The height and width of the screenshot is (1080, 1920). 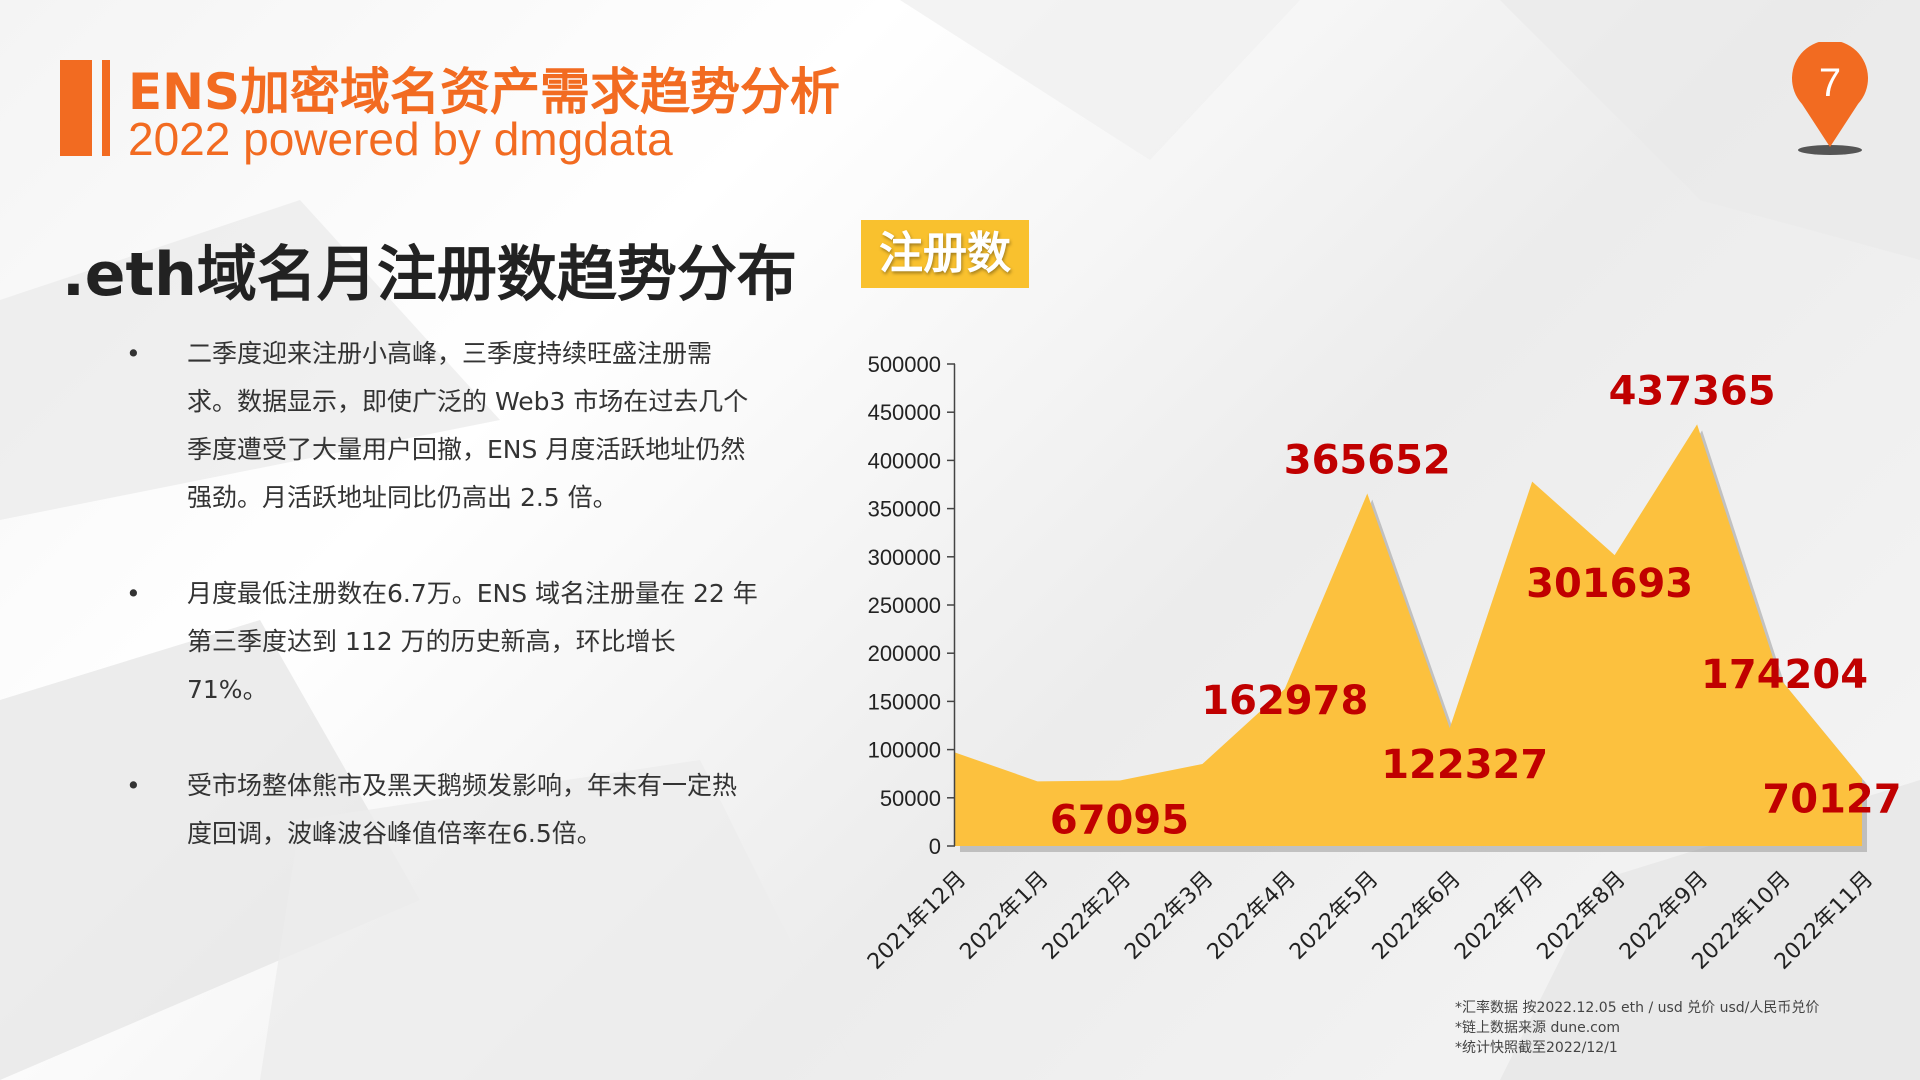 What do you see at coordinates (935, 846) in the screenshot?
I see `y-tick-label: 0` at bounding box center [935, 846].